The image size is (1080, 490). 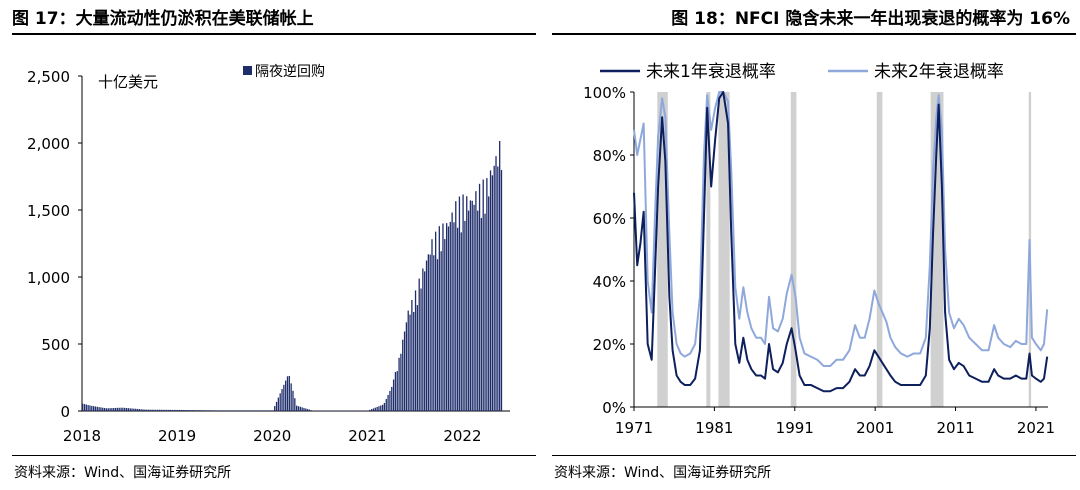 I want to click on legend-label: 未来1年衰退概率, so click(x=711, y=72).